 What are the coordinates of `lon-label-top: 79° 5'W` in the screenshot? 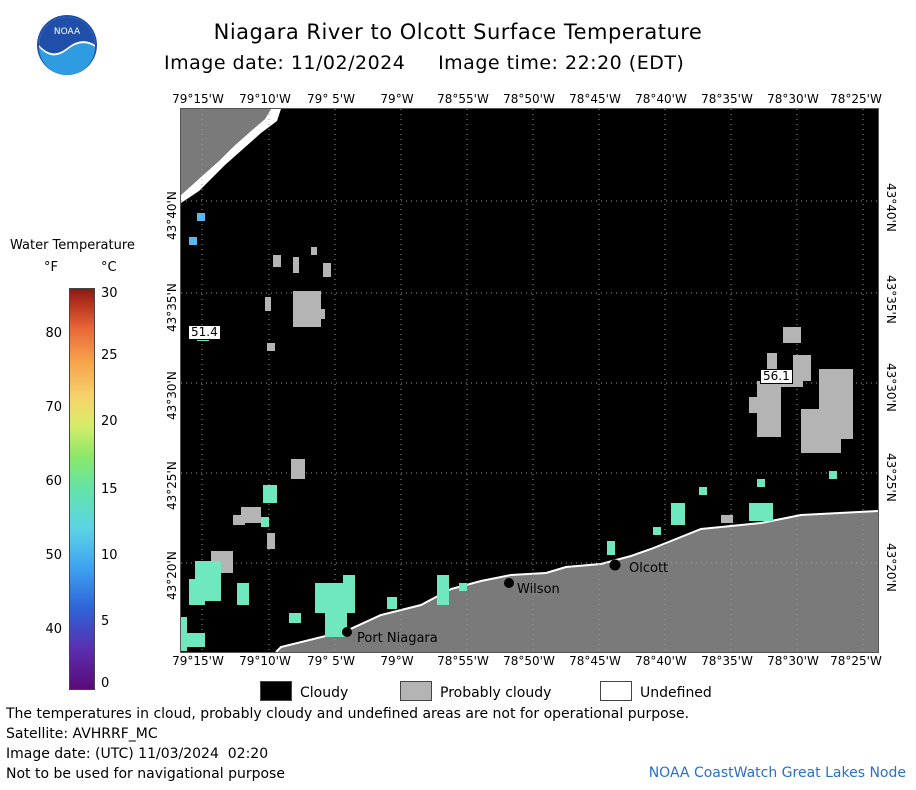 It's located at (331, 99).